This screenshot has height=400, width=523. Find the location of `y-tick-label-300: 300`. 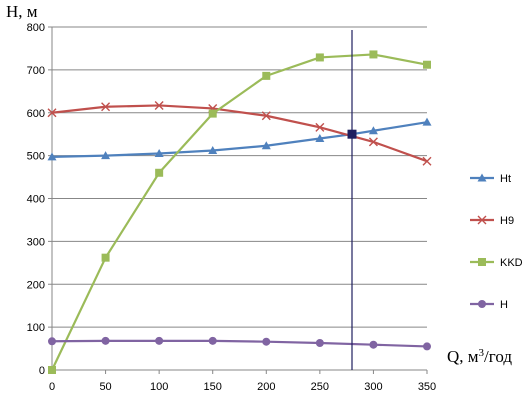

y-tick-label-300: 300 is located at coordinates (36, 242).